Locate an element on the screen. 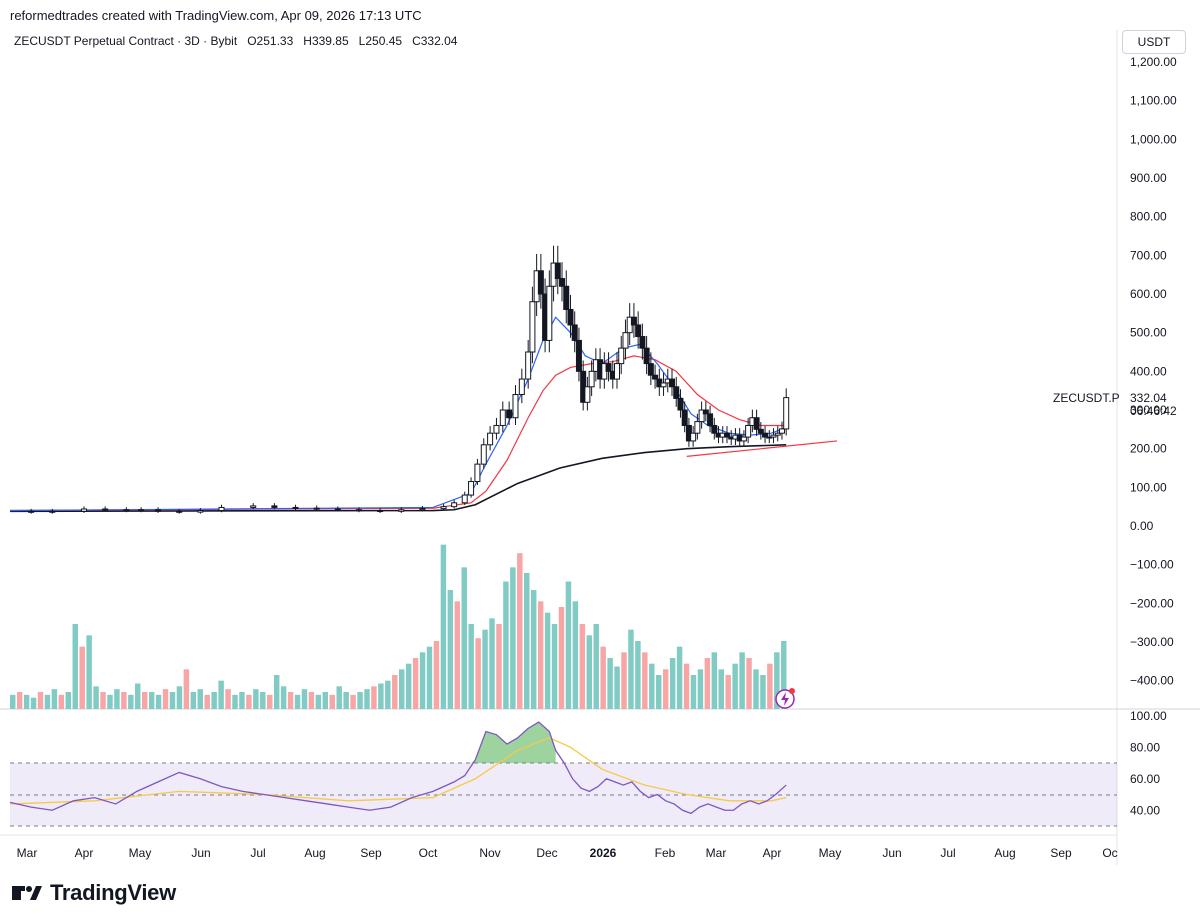  time-axis-label: Dec is located at coordinates (546, 853).